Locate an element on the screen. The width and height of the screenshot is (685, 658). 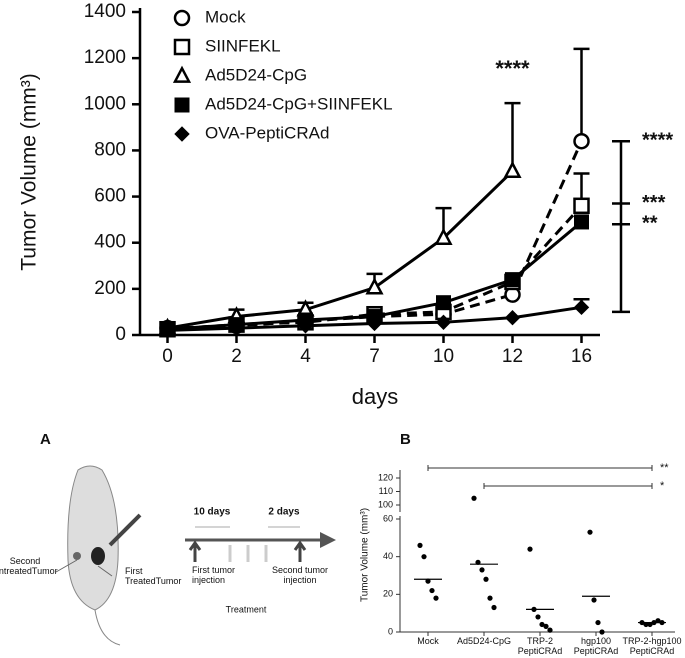
x-tick-label: 2 is located at coordinates (236, 356).